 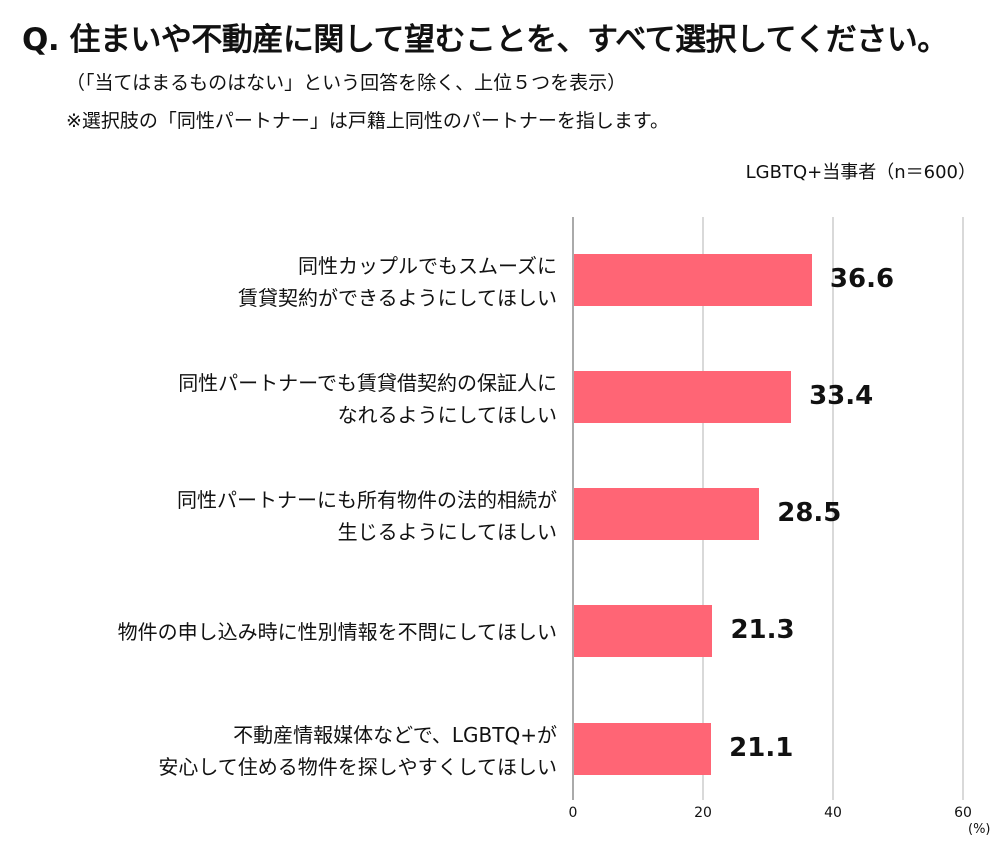 What do you see at coordinates (761, 748) in the screenshot?
I see `value-label: 21.1` at bounding box center [761, 748].